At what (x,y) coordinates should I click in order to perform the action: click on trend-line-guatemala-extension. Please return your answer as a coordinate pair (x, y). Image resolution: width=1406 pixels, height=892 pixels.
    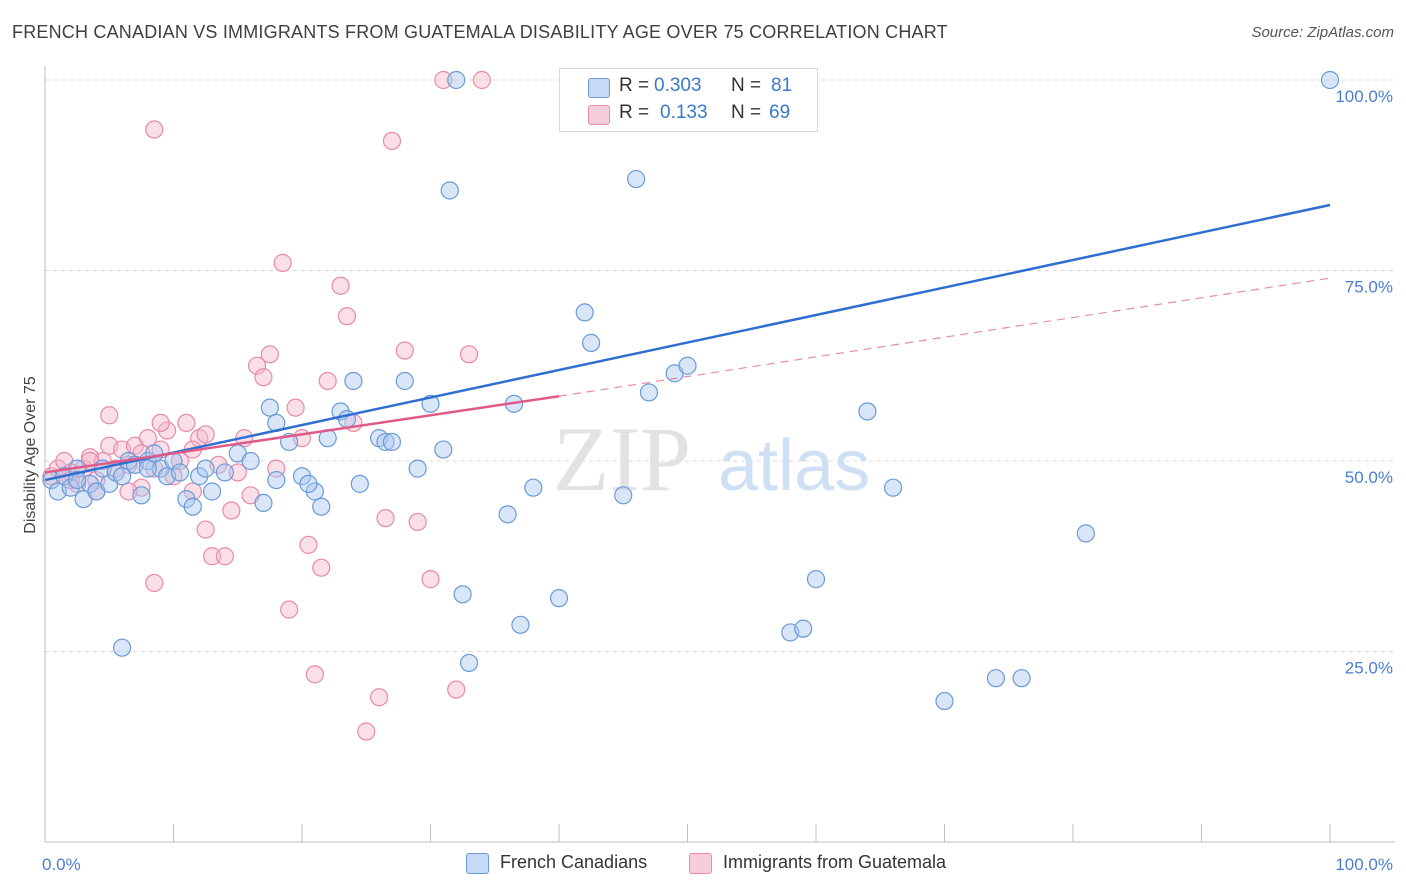
    Looking at the image, I should click on (944, 337).